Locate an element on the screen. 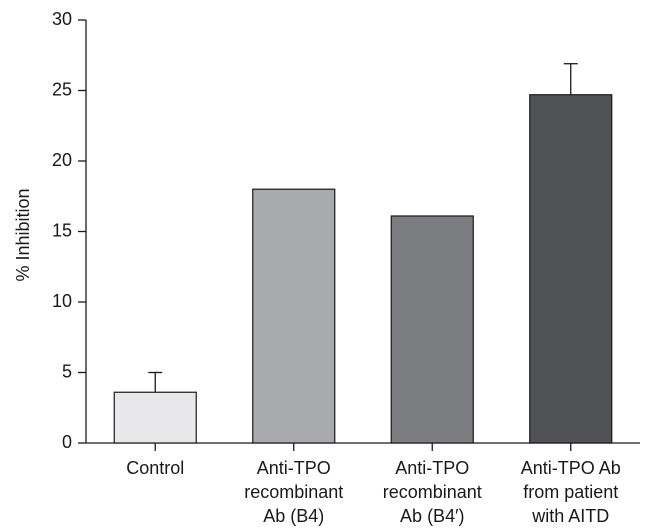 The height and width of the screenshot is (530, 648). x-category-label: Anti-TPO Ab from patient with AITD is located at coordinates (571, 492).